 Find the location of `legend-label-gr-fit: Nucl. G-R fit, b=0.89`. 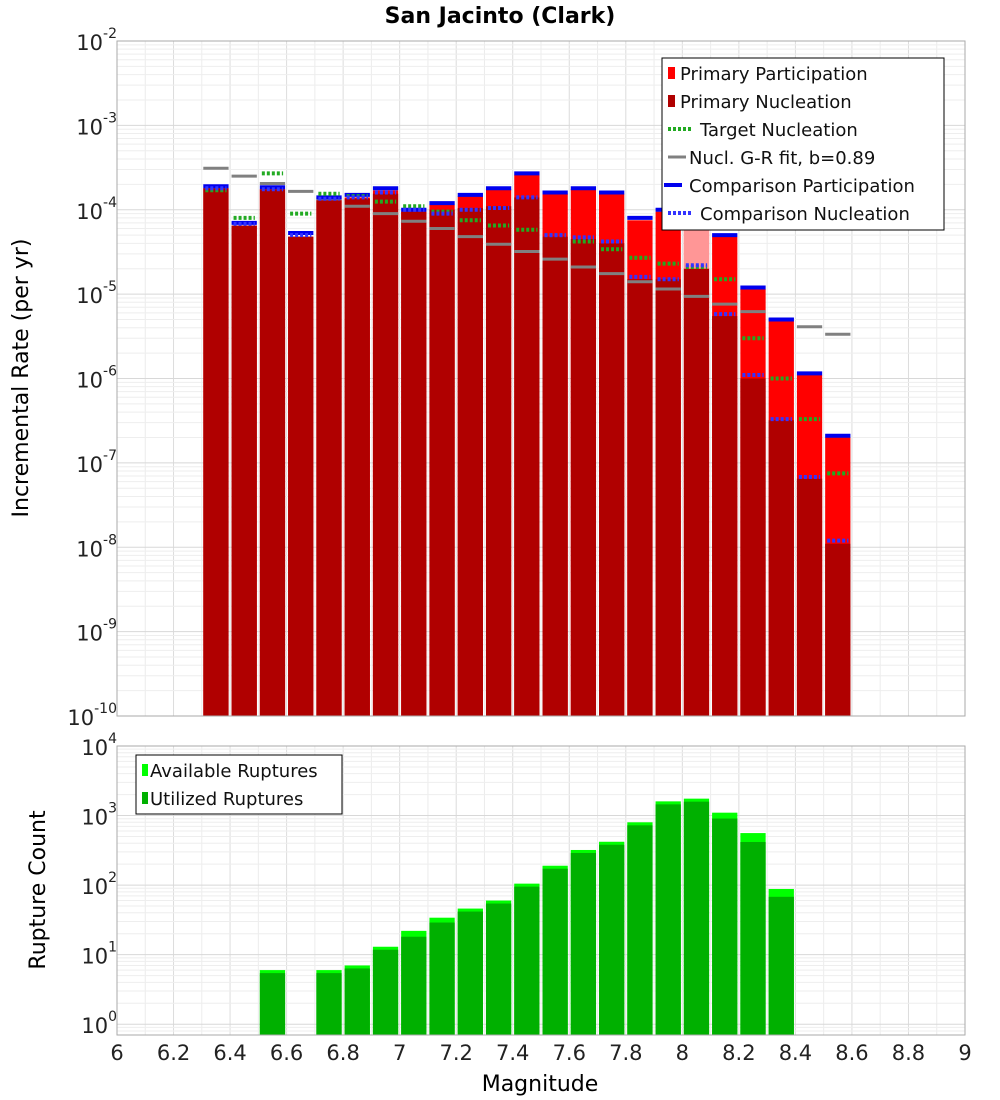

legend-label-gr-fit: Nucl. G-R fit, b=0.89 is located at coordinates (782, 158).